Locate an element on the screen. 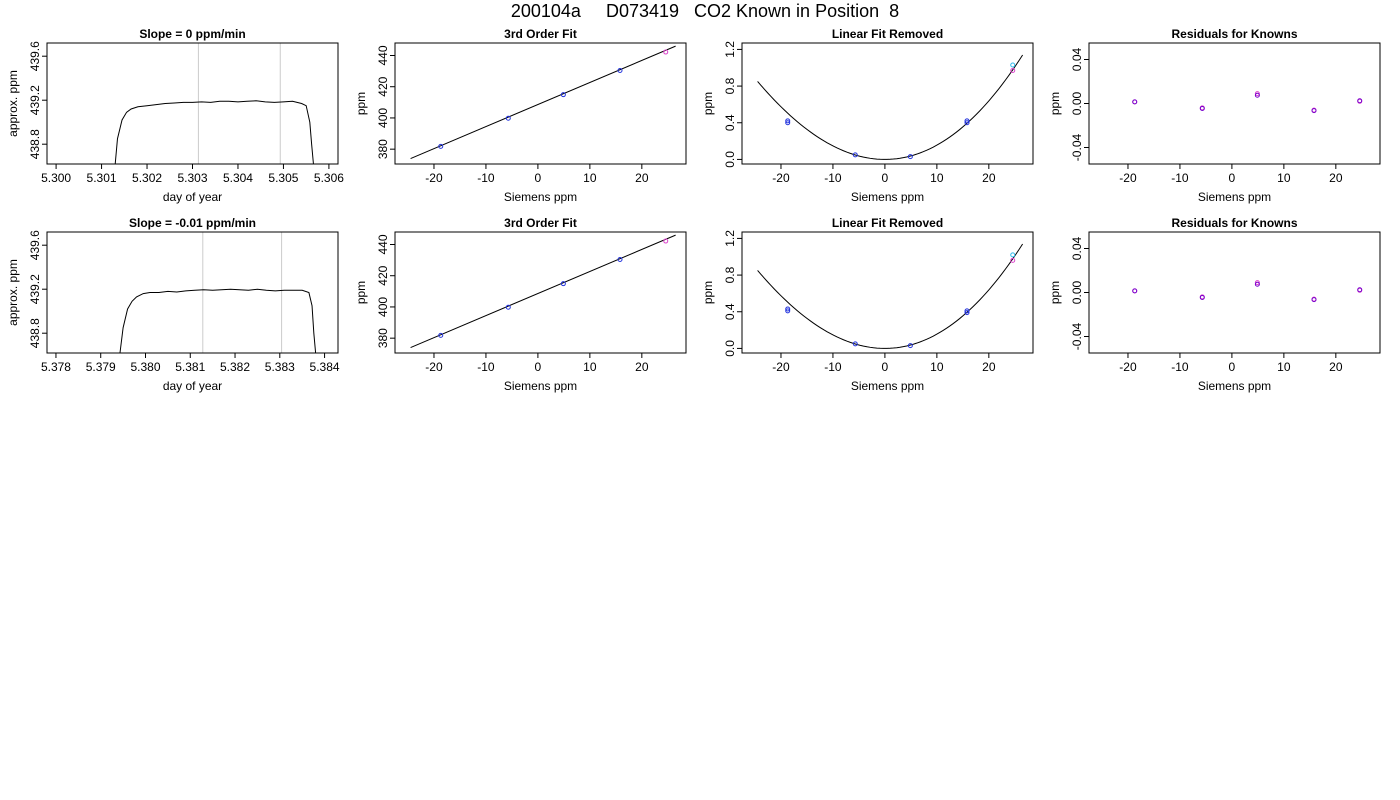  x-axis-label: day of year is located at coordinates (192, 386).